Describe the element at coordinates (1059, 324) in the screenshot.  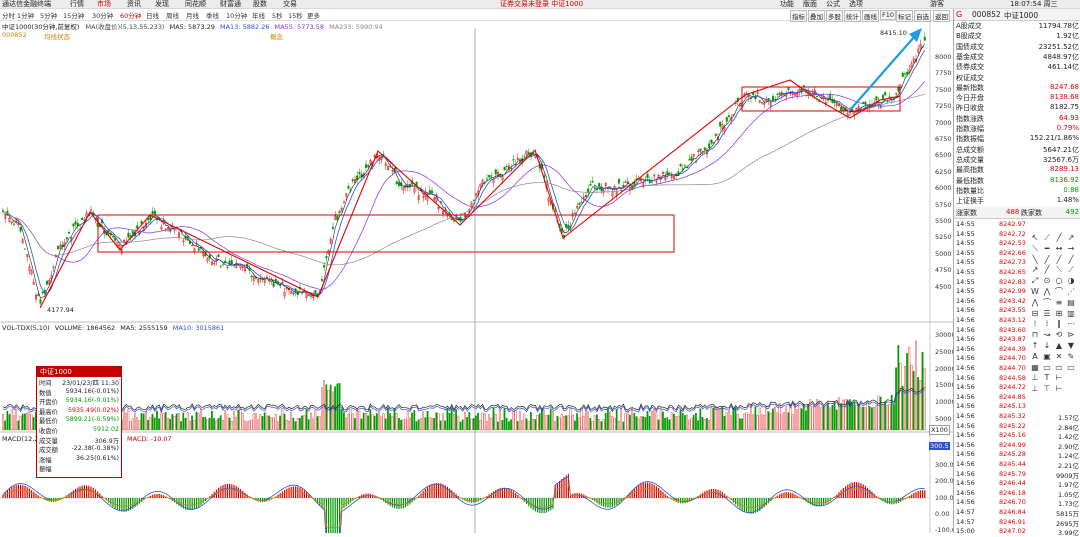
I see `draw-tool-icon: ‖` at that location.